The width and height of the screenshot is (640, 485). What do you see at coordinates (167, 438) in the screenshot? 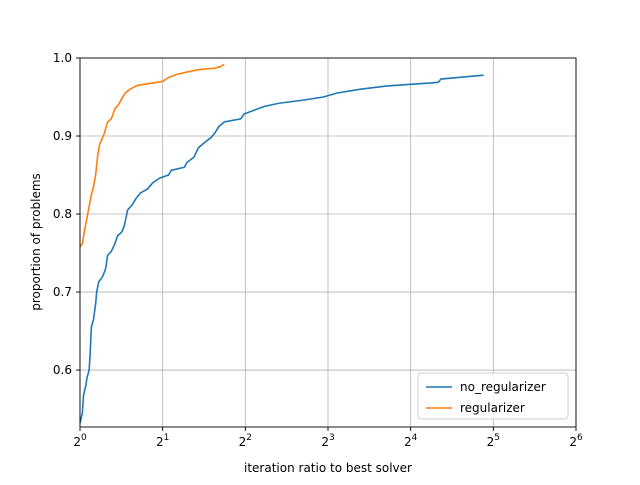
I see `x-tick-exponent: 1` at bounding box center [167, 438].